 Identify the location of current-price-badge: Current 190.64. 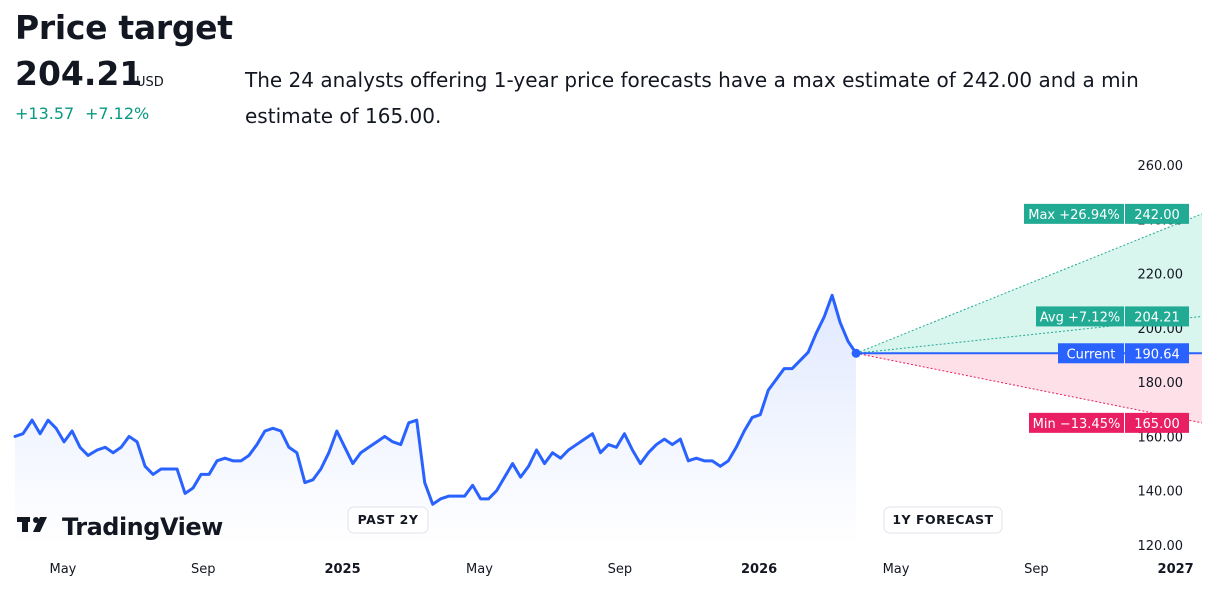
(1123, 353).